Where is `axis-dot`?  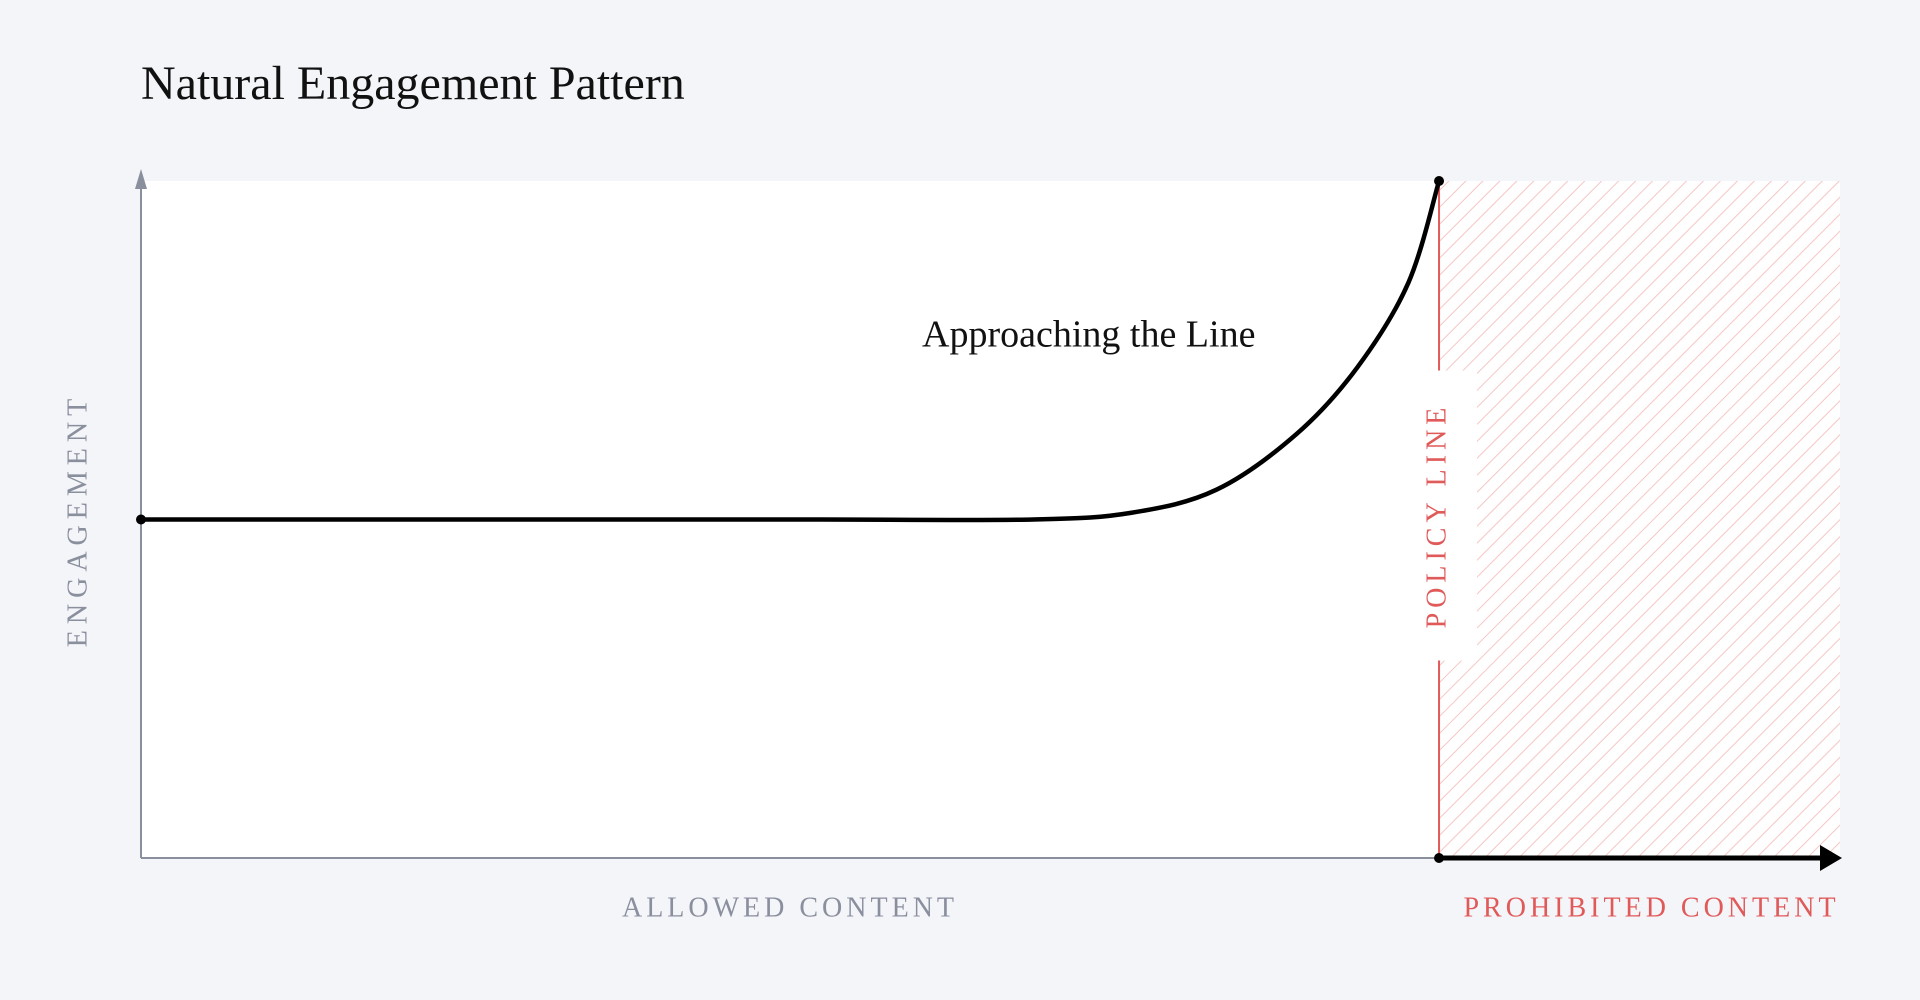
axis-dot is located at coordinates (1439, 858).